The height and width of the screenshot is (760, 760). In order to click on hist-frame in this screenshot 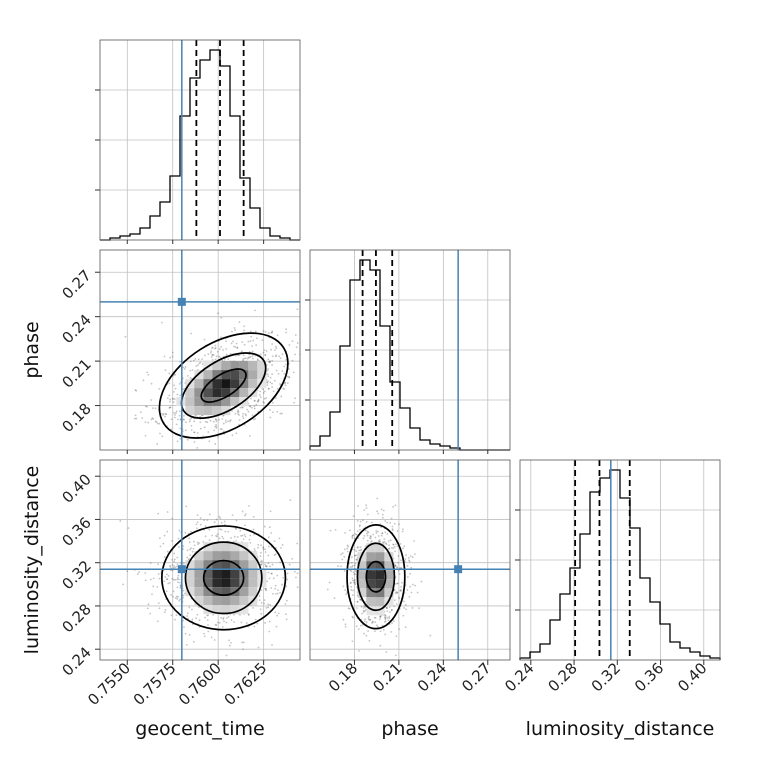, I will do `click(410, 350)`.